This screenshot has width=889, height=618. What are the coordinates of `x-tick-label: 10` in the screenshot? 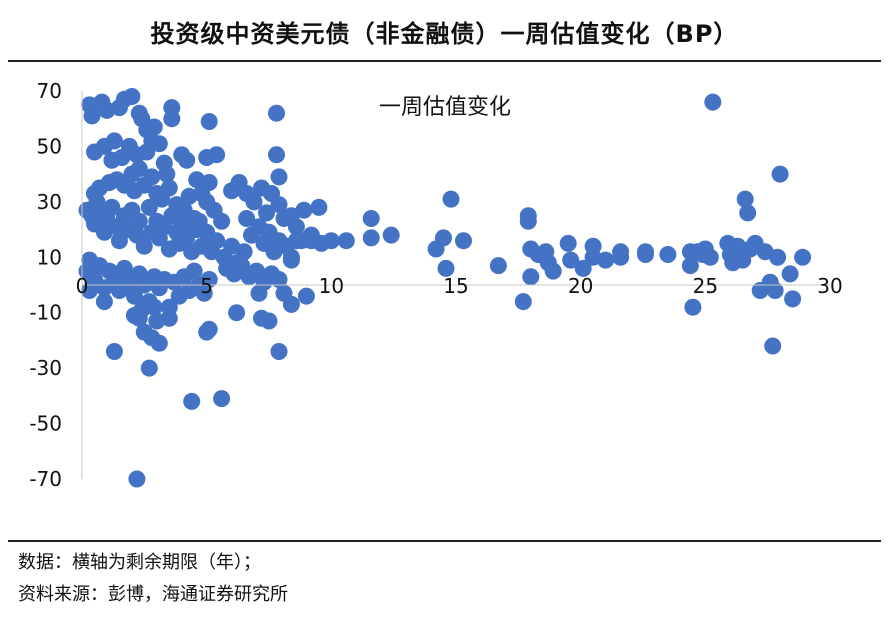 It's located at (331, 286).